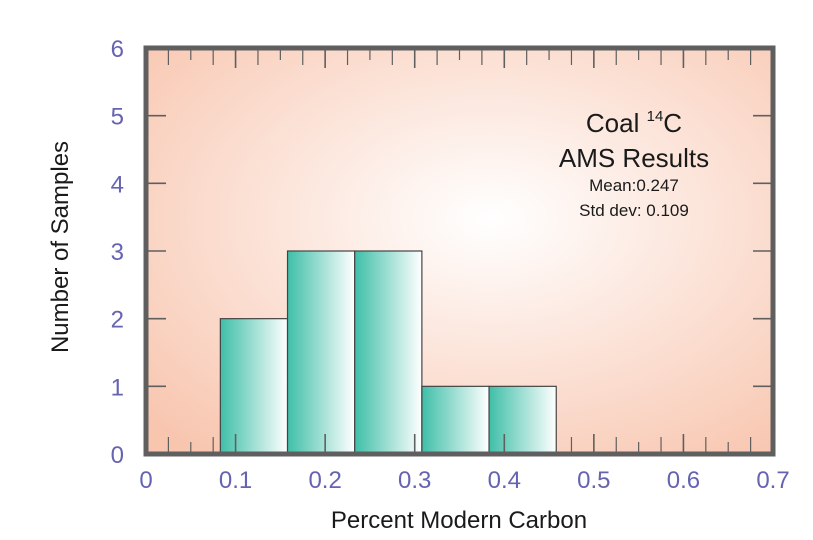  Describe the element at coordinates (459, 520) in the screenshot. I see `x-axis-title: Percent Modern Carbon` at that location.